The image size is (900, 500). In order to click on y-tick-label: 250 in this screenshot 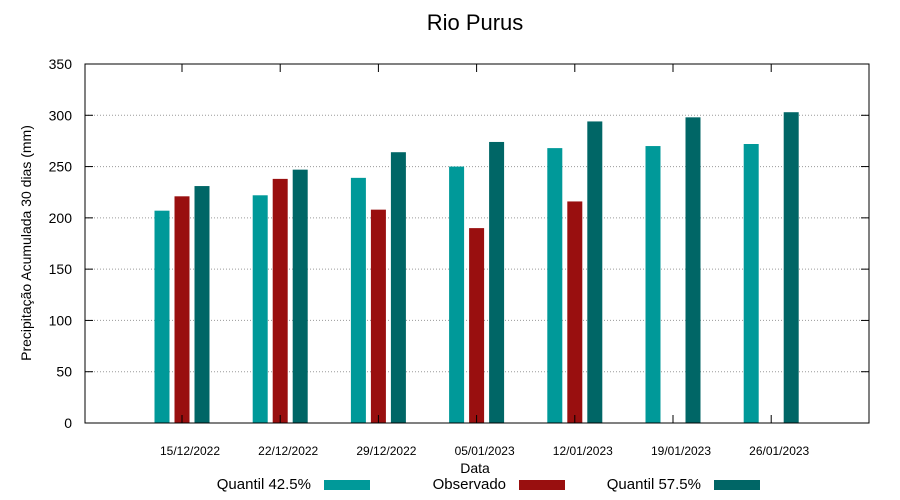, I will do `click(61, 167)`.